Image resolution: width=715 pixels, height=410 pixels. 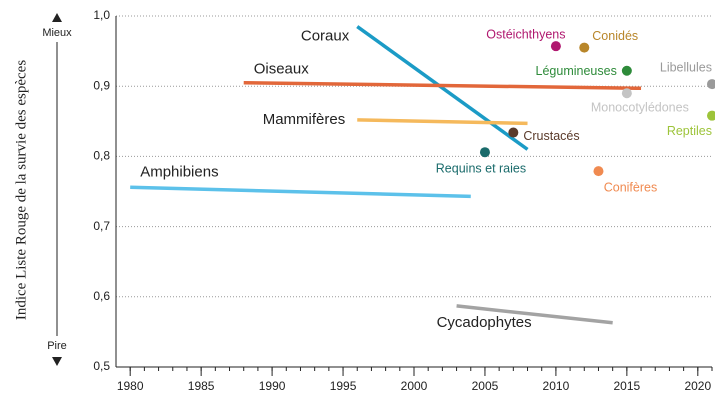 What do you see at coordinates (627, 386) in the screenshot?
I see `x-tick-label: 2015` at bounding box center [627, 386].